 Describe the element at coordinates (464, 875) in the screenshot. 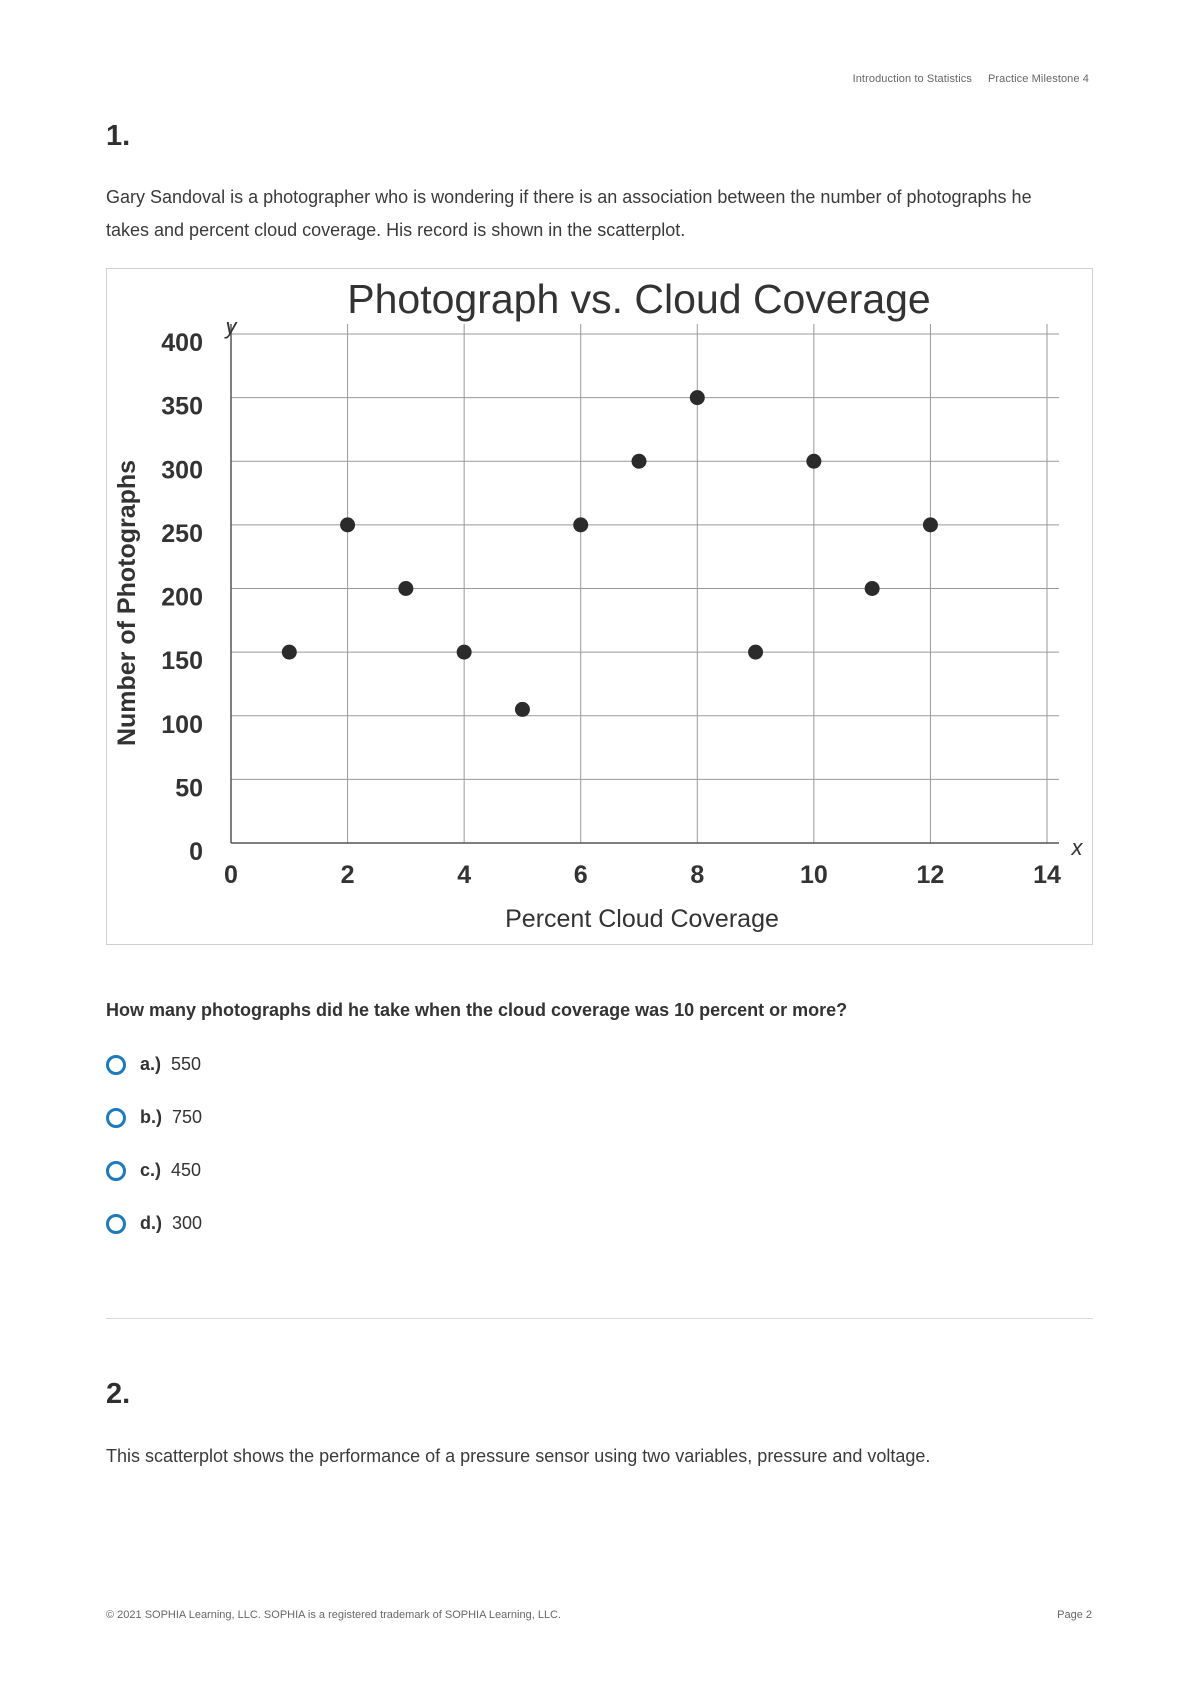

I see `x-tick-label: 4` at that location.